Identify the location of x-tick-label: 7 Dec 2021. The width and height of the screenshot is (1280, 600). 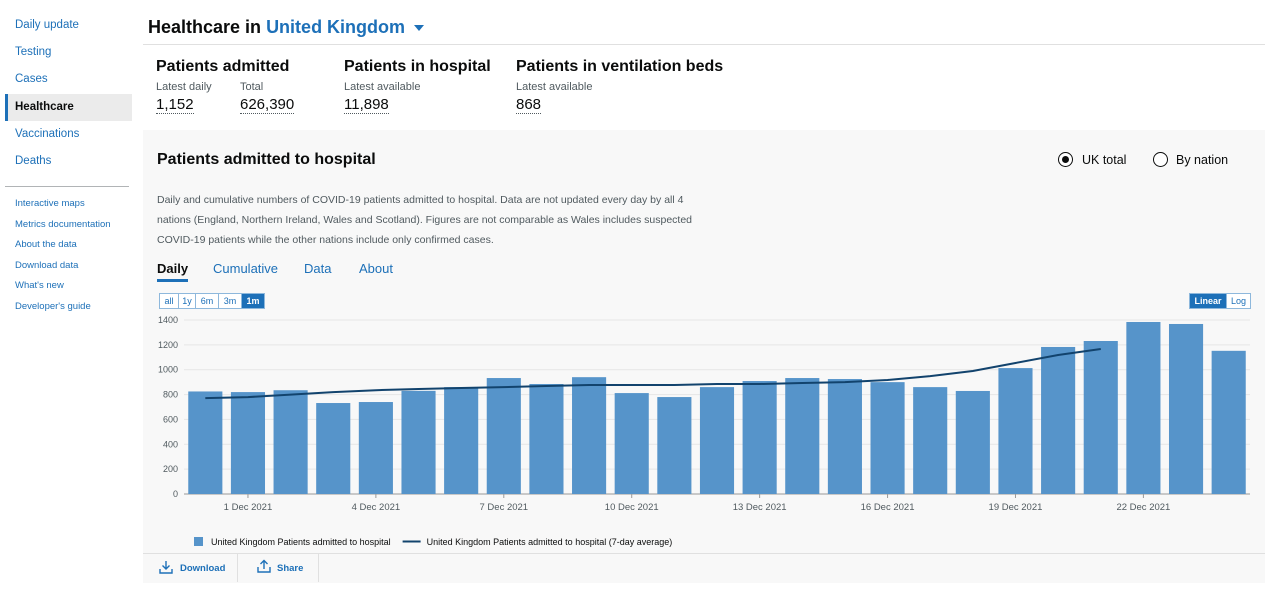
(504, 507).